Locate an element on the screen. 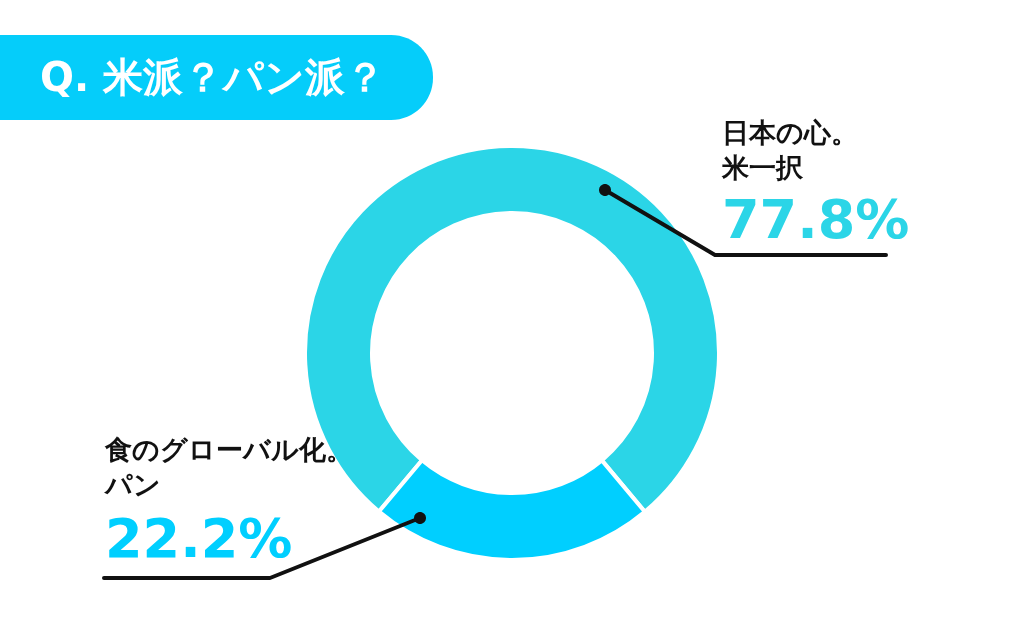  slice-label: 日本の心。米一択 is located at coordinates (789, 150).